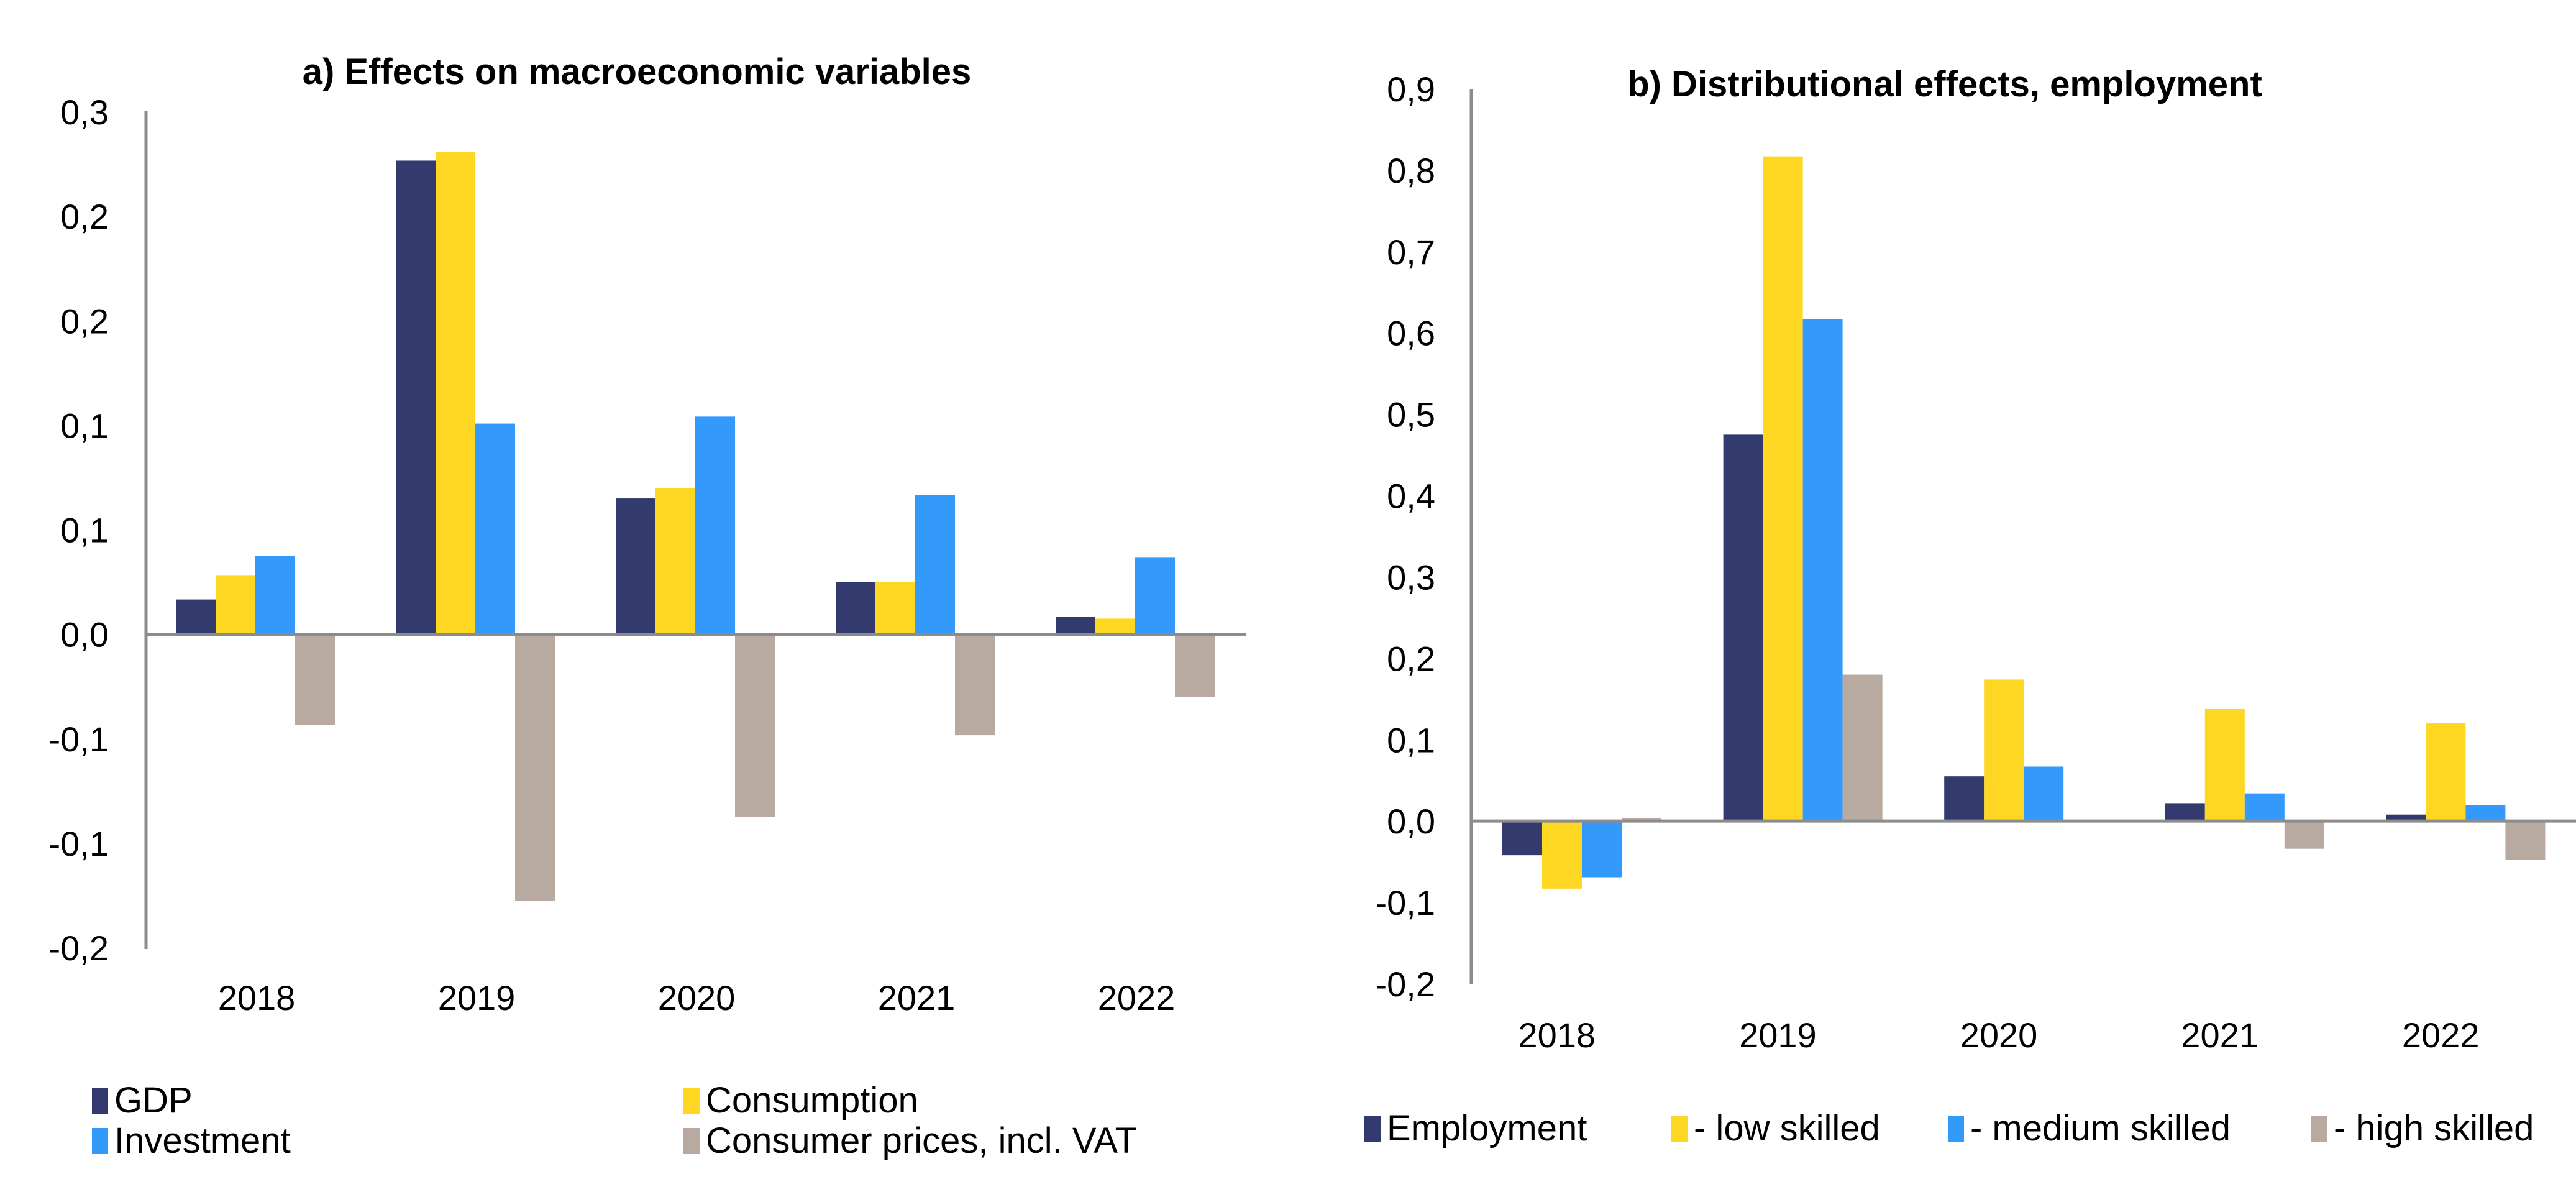  I want to click on legend-label: Employment, so click(1487, 1128).